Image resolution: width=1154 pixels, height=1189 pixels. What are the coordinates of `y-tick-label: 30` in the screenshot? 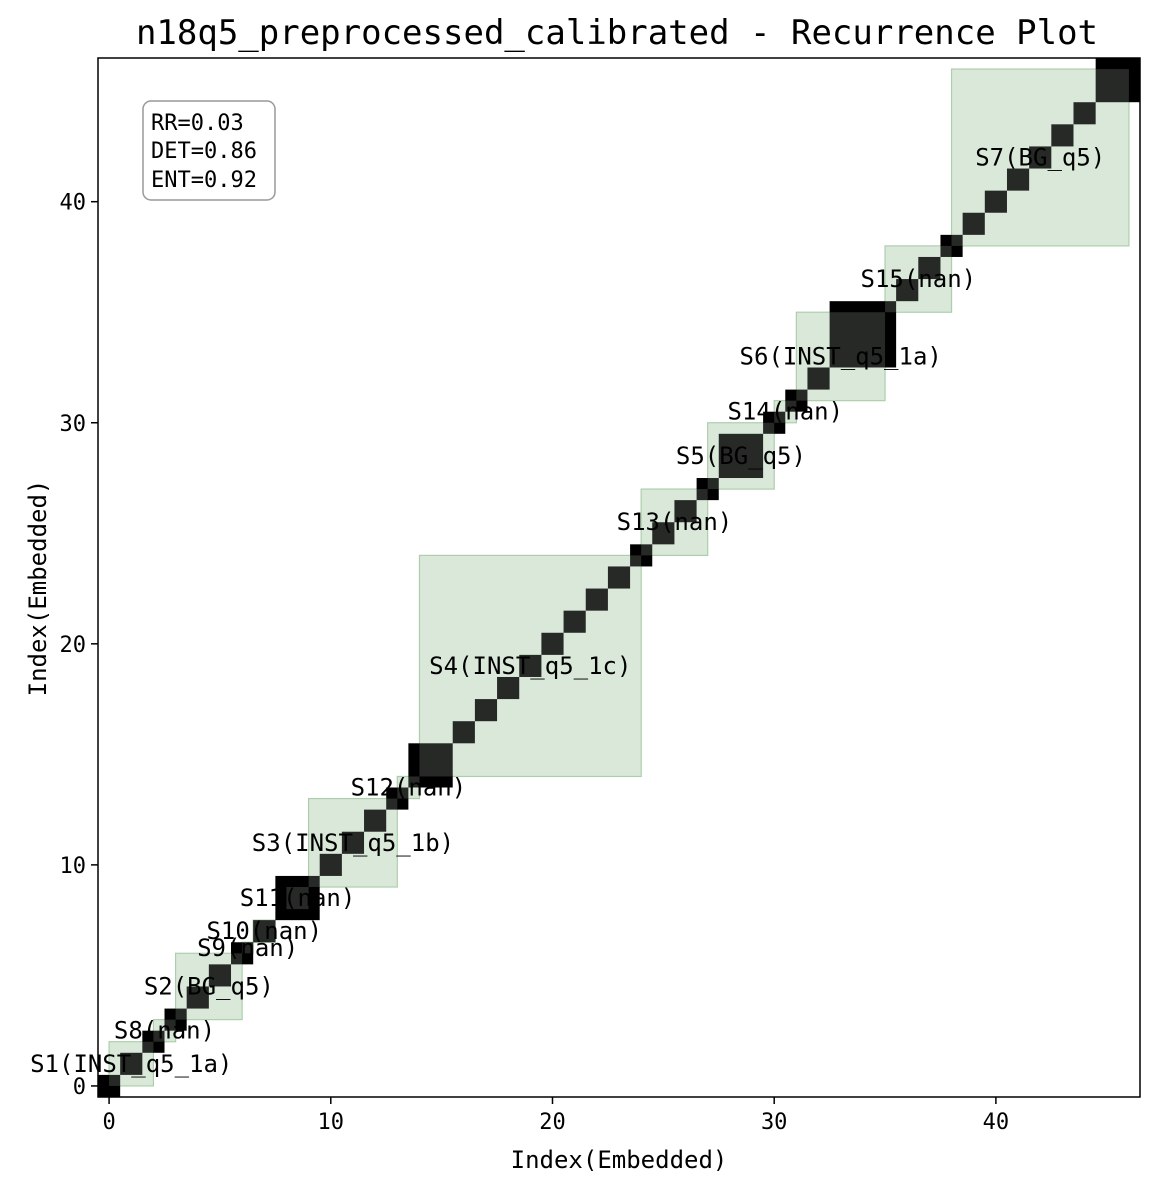 It's located at (73, 424).